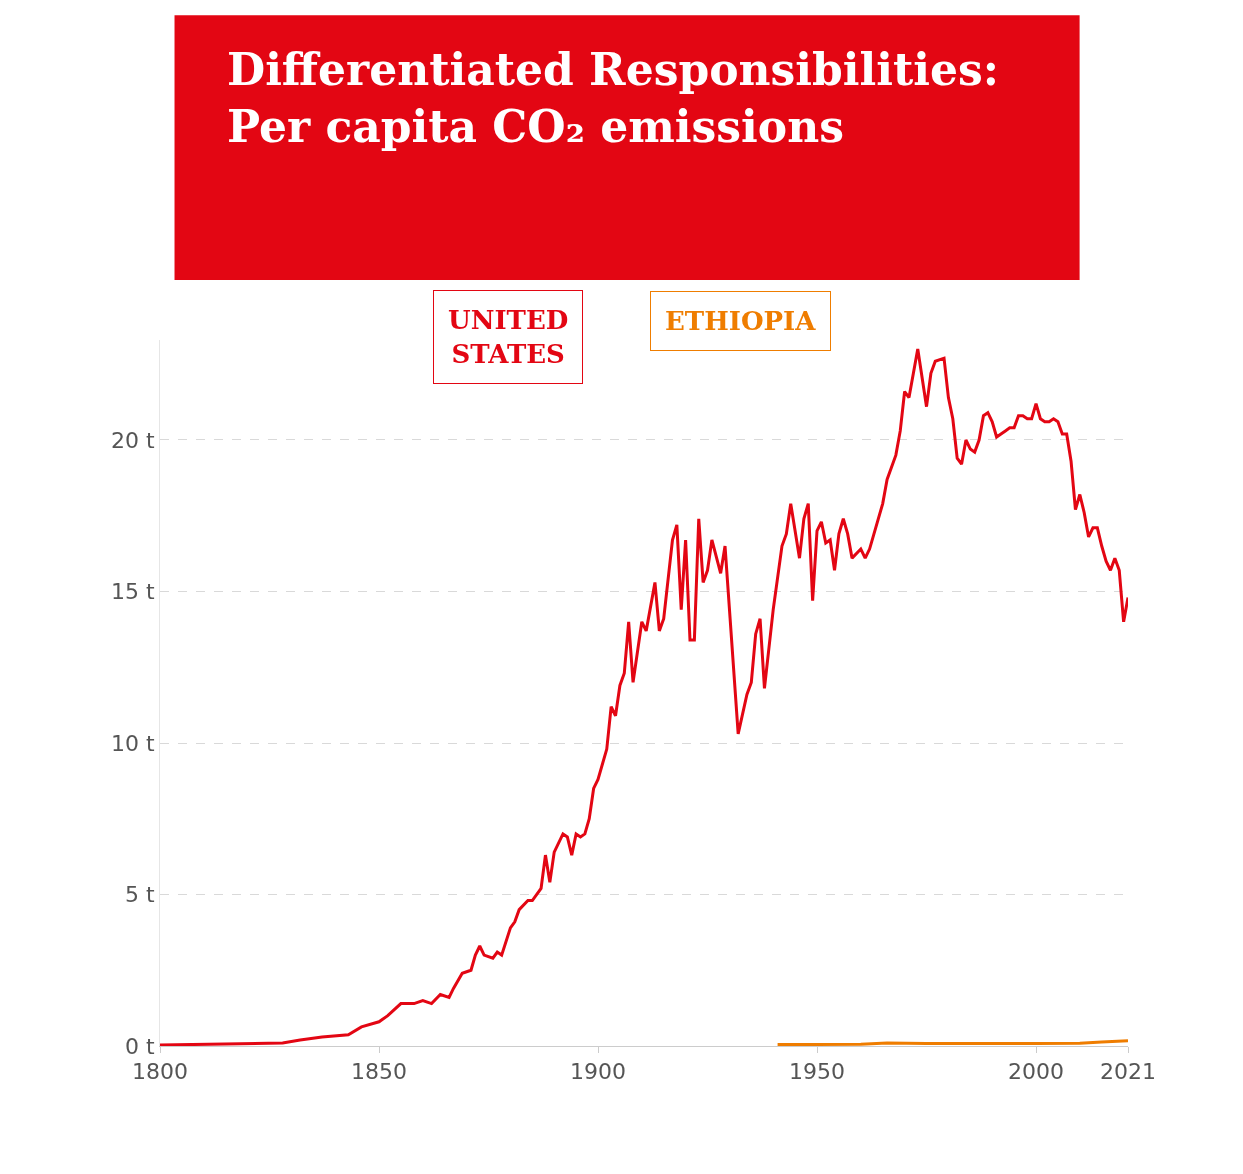 The width and height of the screenshot is (1243, 1174). What do you see at coordinates (1128, 1072) in the screenshot?
I see `x-tick-label: 2021` at bounding box center [1128, 1072].